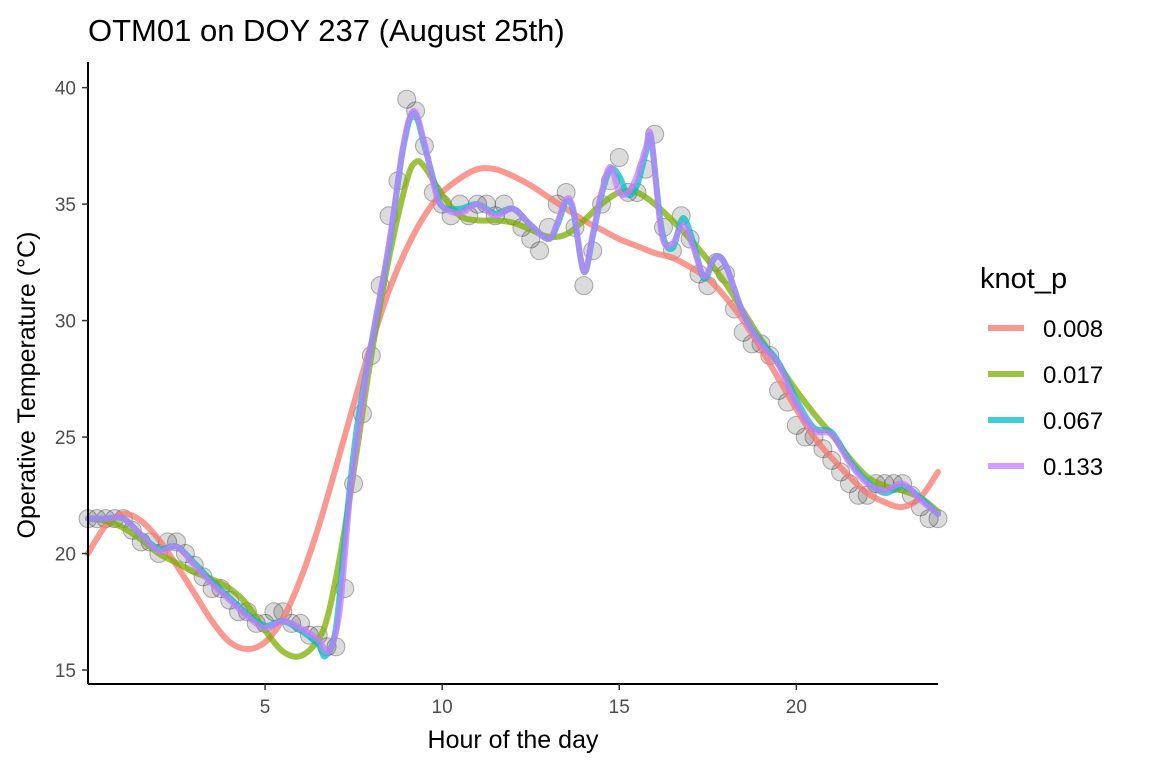 The width and height of the screenshot is (1152, 768). Describe the element at coordinates (326, 30) in the screenshot. I see `chart-title: OTM01 on DOY 237 (August 25th)` at that location.